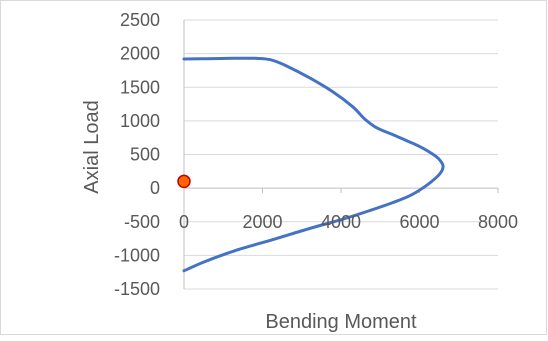 This screenshot has width=548, height=341. I want to click on x-tick-label: 6000, so click(419, 222).